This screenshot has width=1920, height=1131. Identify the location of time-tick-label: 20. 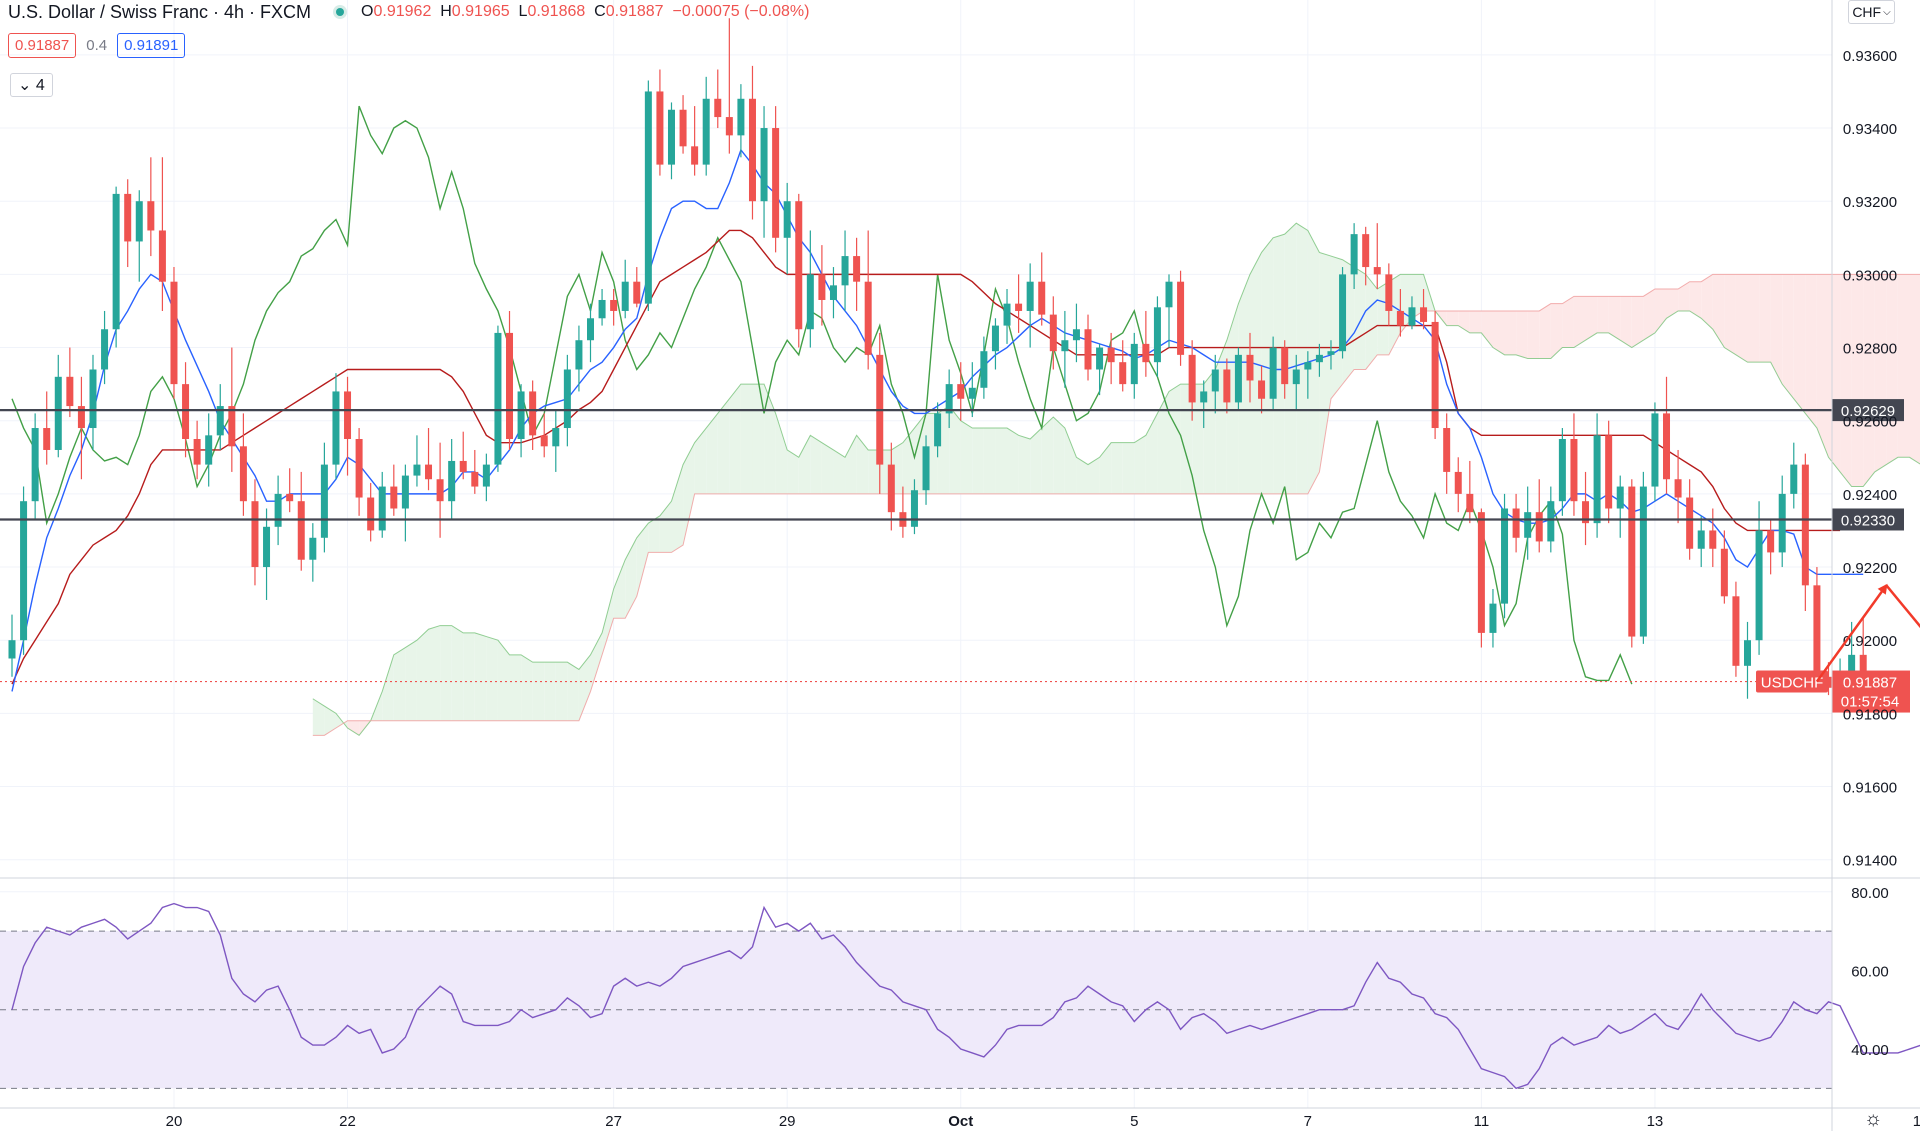
(174, 1121).